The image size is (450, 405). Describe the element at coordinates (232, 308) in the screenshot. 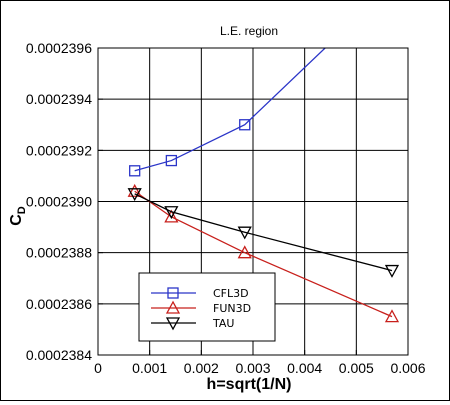

I see `legend-label-fun3d: FUN3D` at that location.